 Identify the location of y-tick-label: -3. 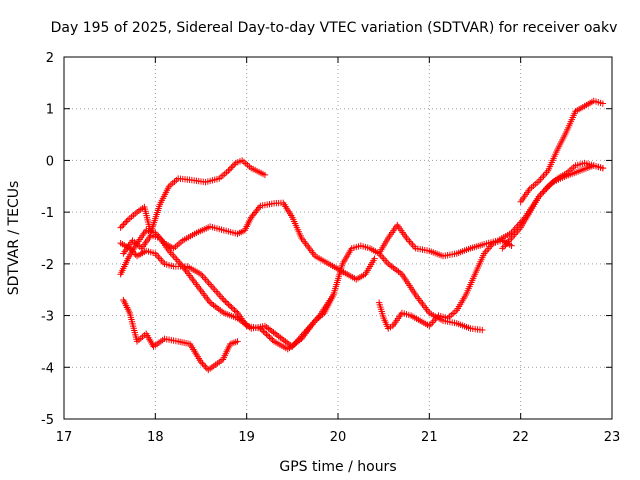
(47, 317).